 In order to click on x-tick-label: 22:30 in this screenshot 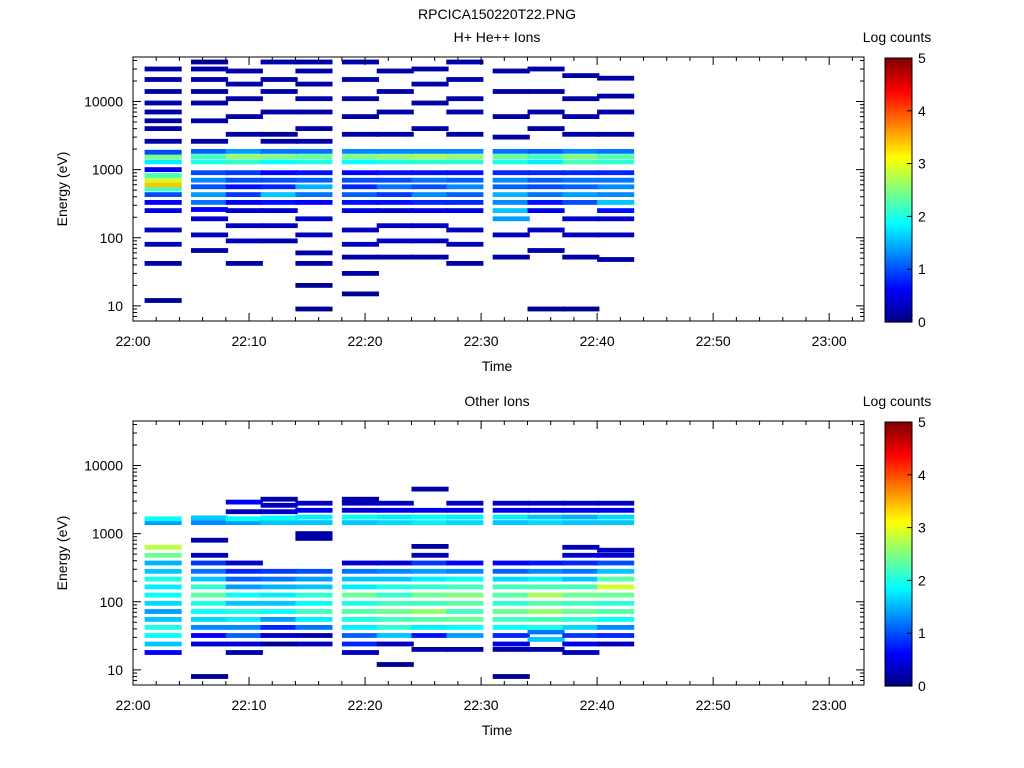, I will do `click(481, 705)`.